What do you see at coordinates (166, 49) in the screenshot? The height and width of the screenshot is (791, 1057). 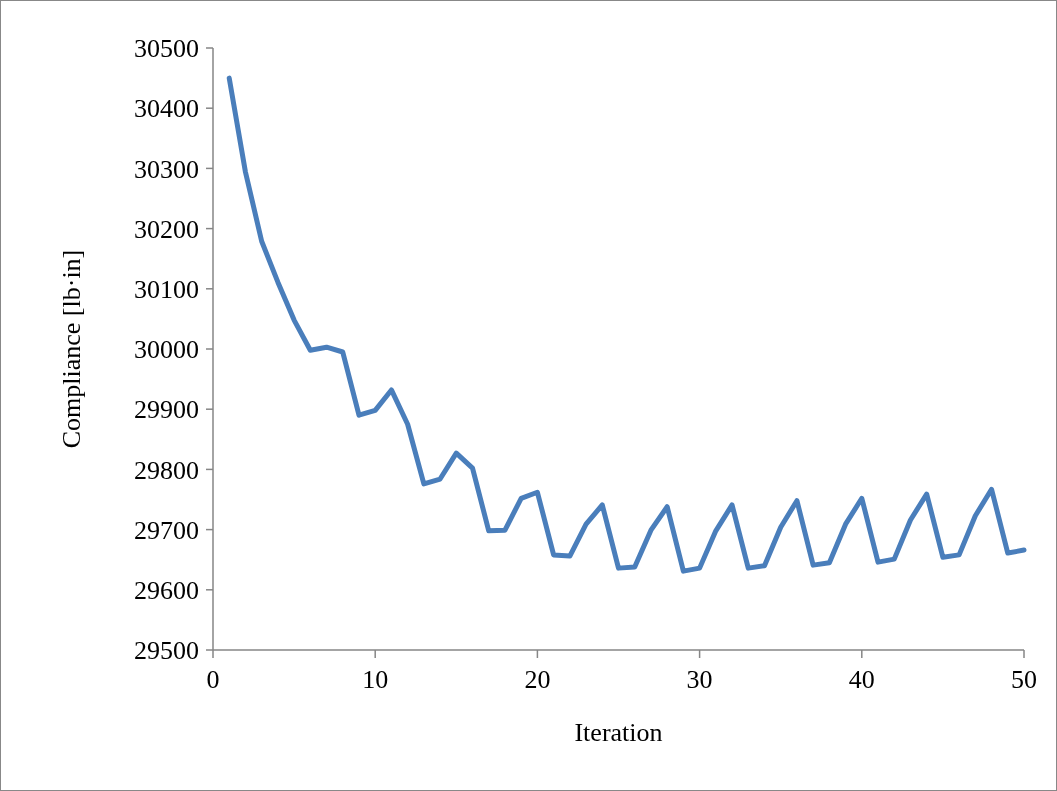 I see `y-tick-label: 30500` at bounding box center [166, 49].